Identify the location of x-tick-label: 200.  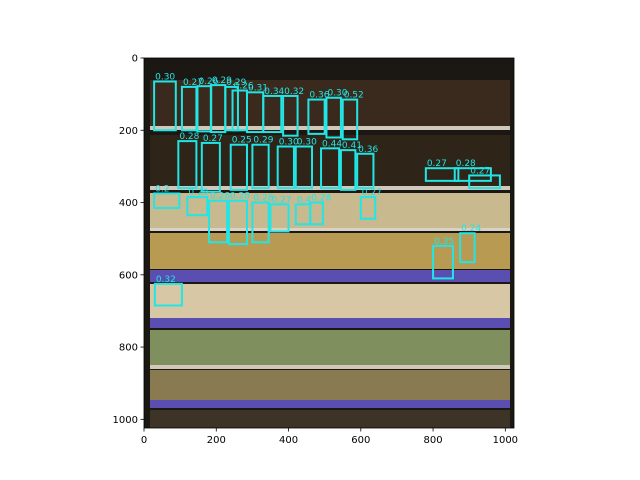
(216, 440).